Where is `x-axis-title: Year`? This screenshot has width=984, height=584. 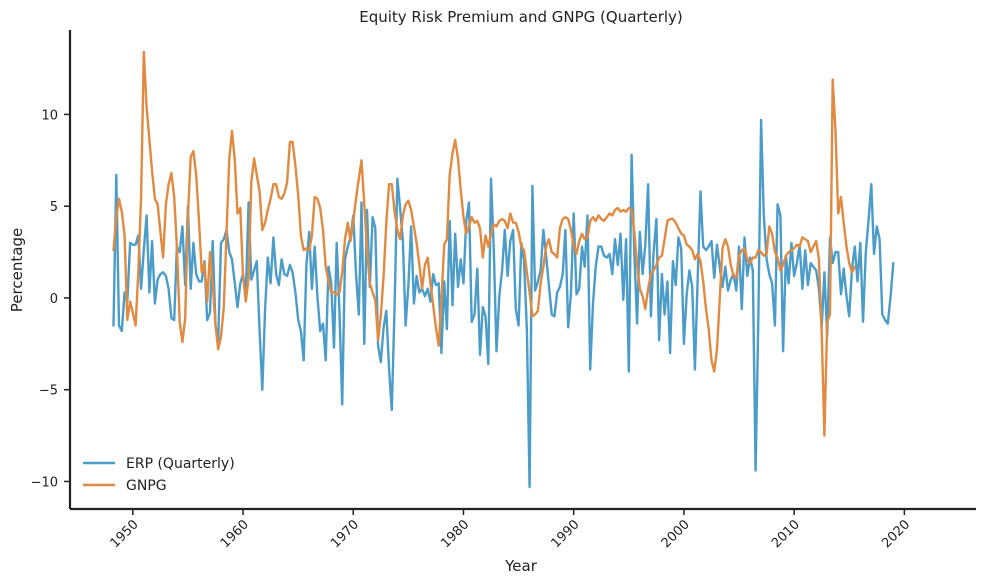
x-axis-title: Year is located at coordinates (521, 566).